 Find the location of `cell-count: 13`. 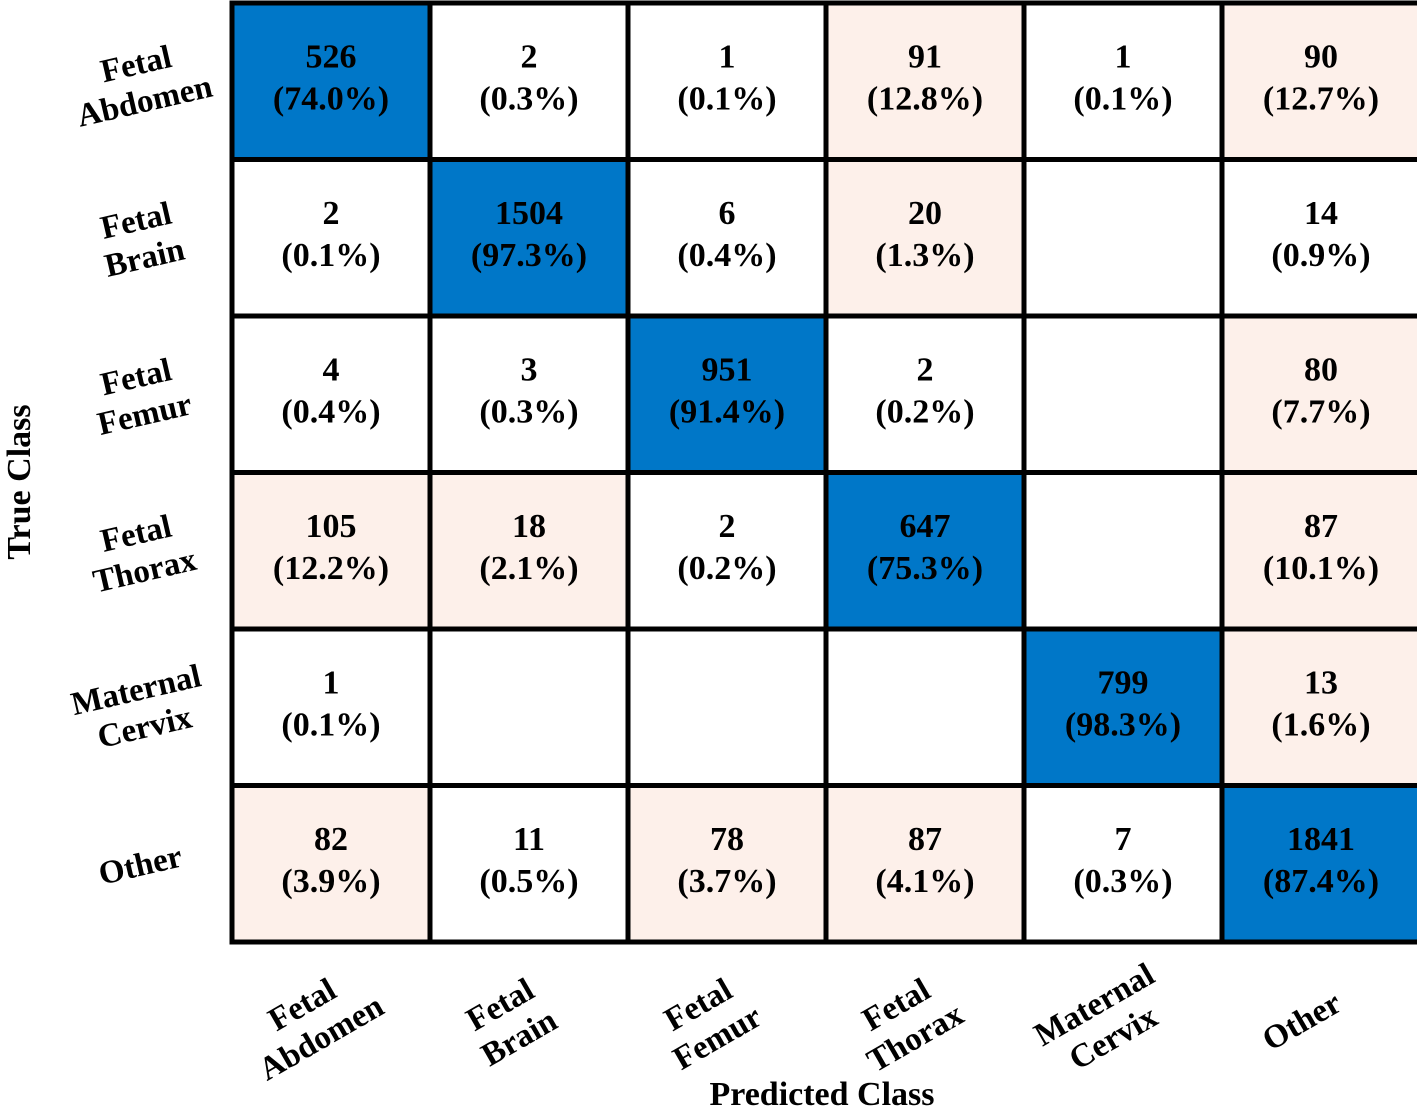

cell-count: 13 is located at coordinates (1321, 682).